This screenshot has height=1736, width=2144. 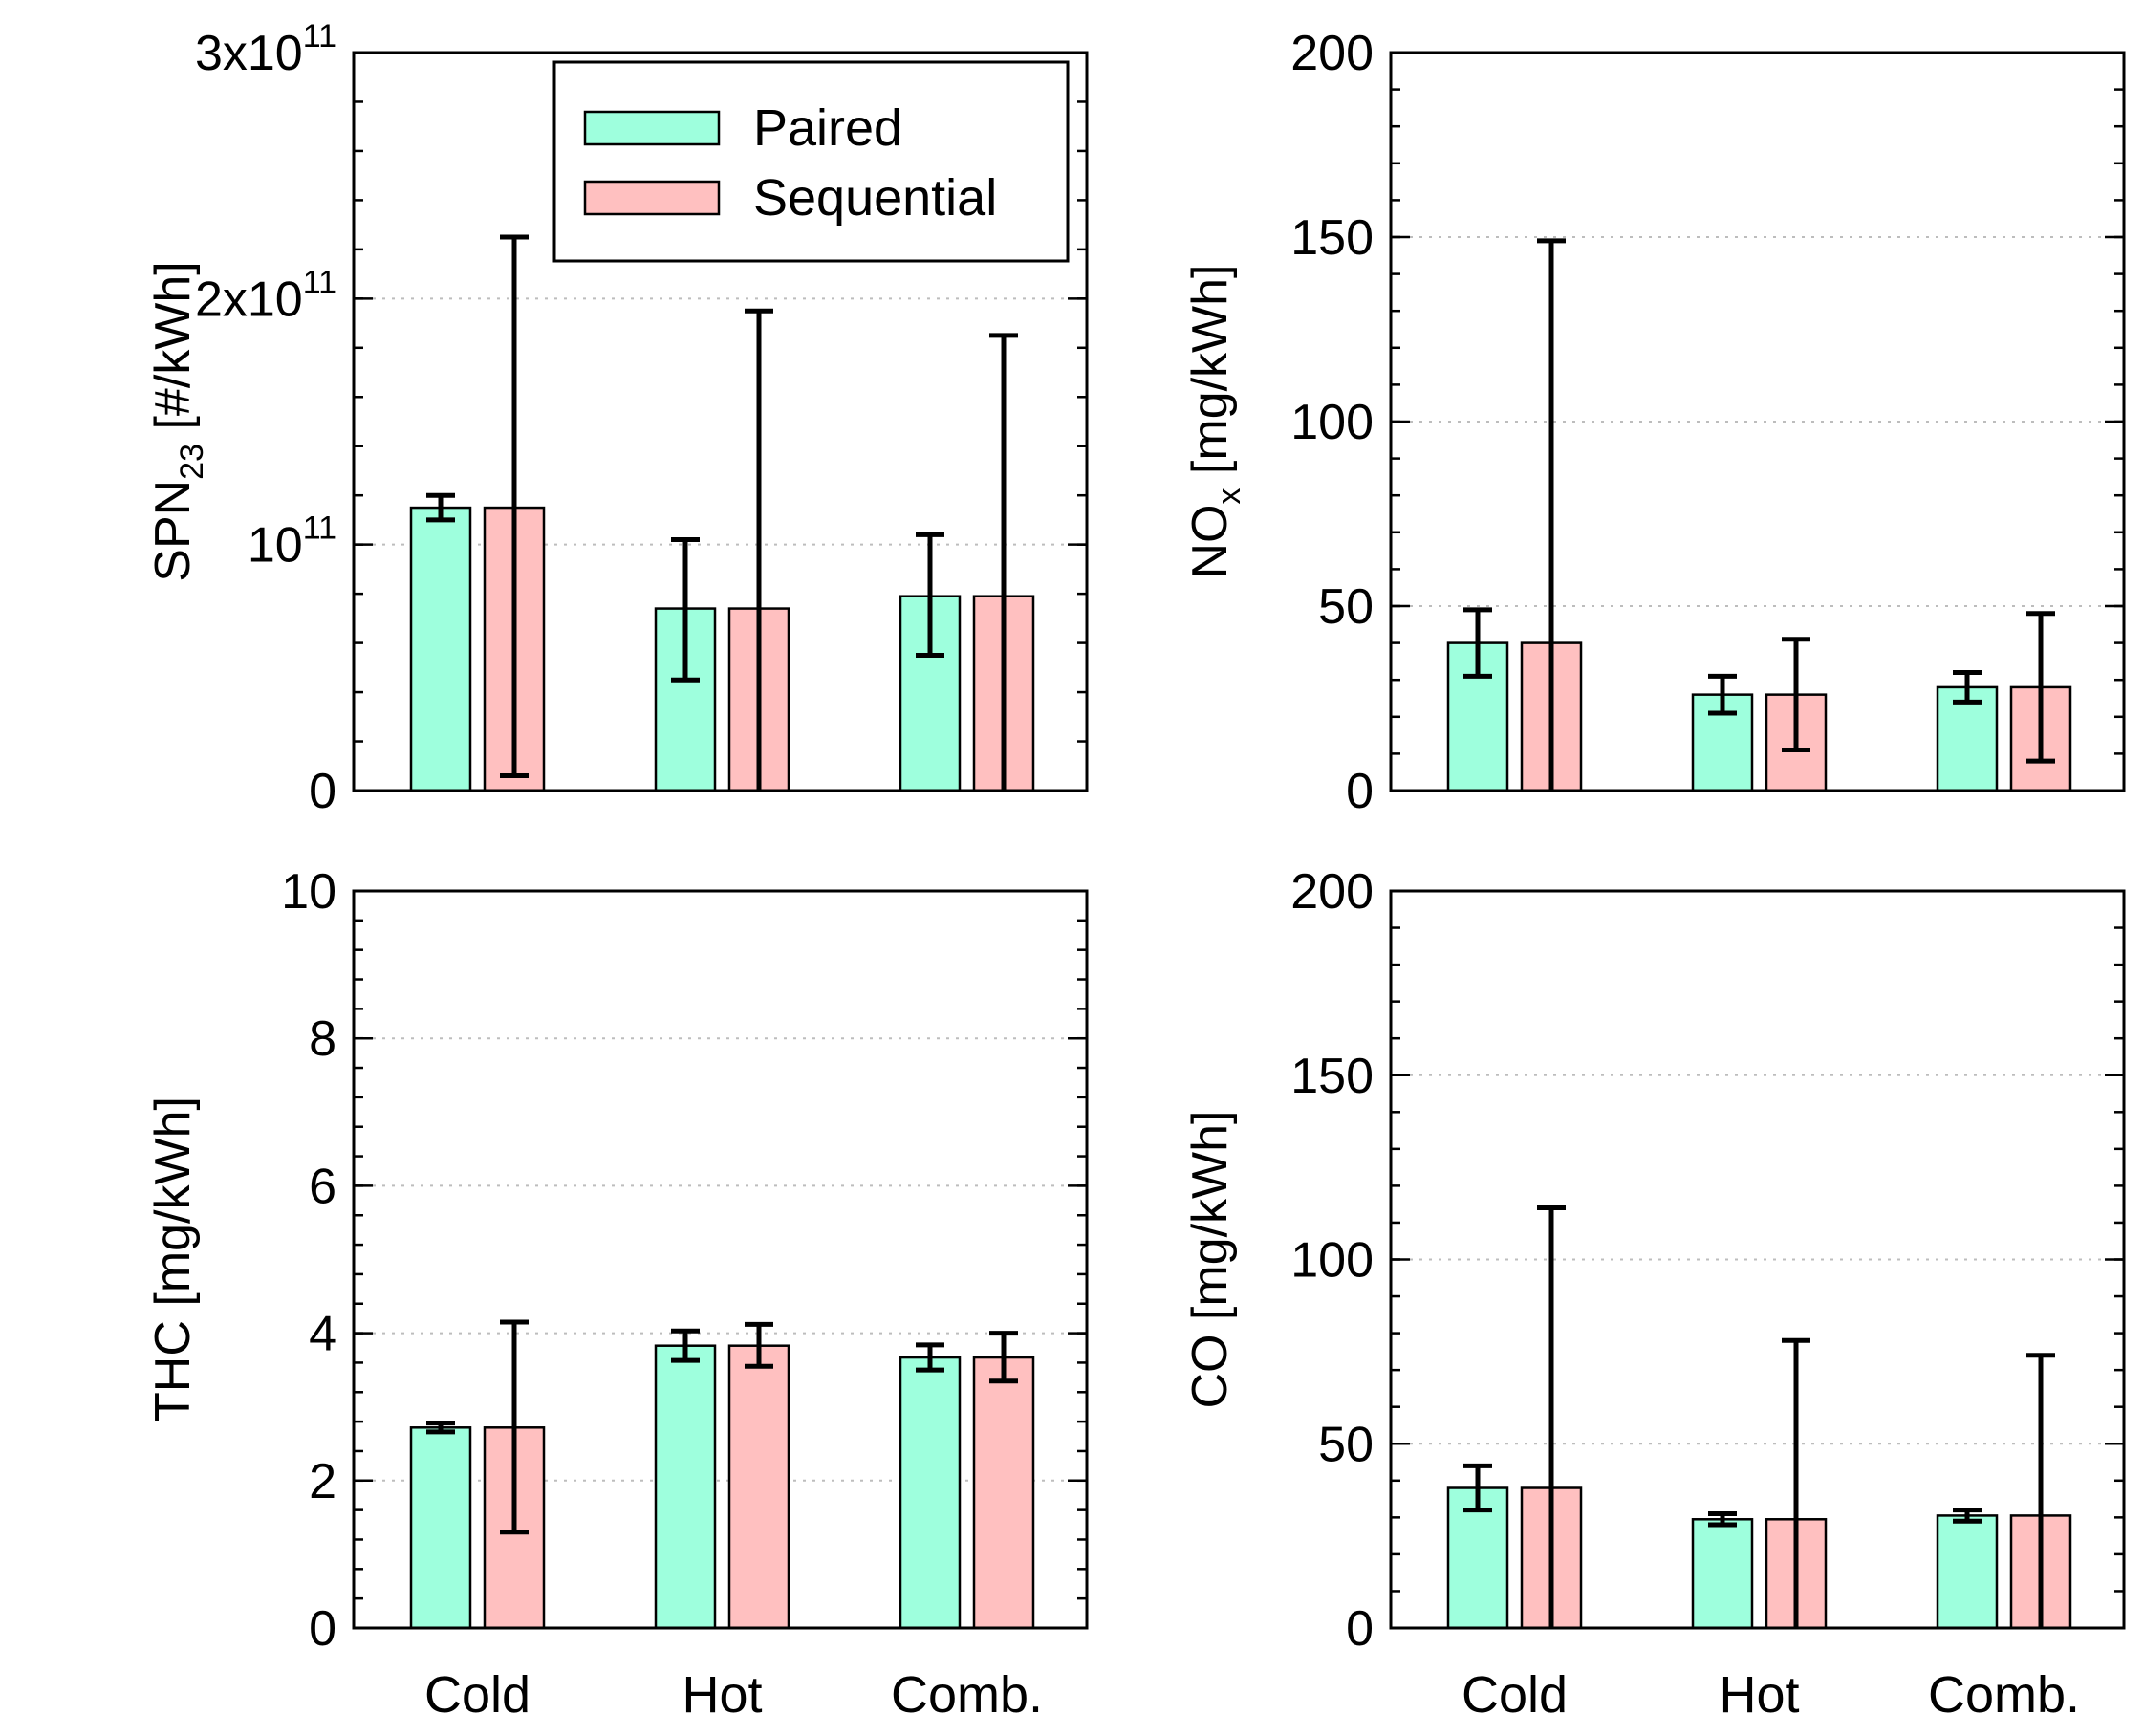 What do you see at coordinates (292, 542) in the screenshot?
I see `spn-ytick-label: 1011` at bounding box center [292, 542].